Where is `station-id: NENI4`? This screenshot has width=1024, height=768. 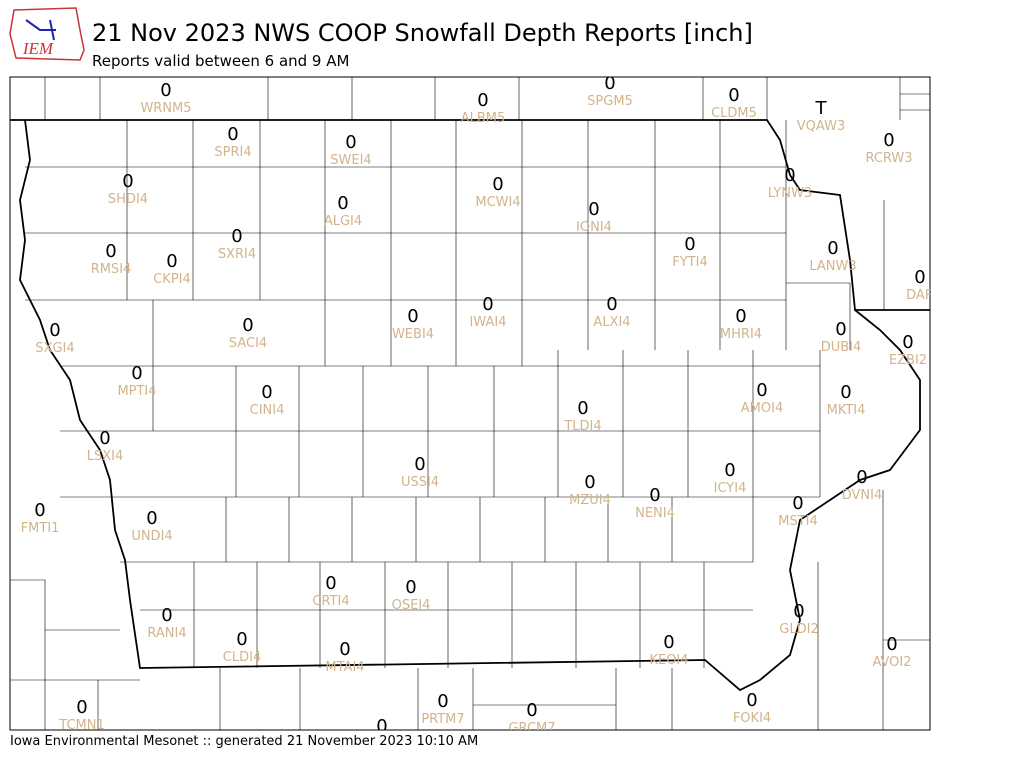
station-id: NENI4 is located at coordinates (655, 513).